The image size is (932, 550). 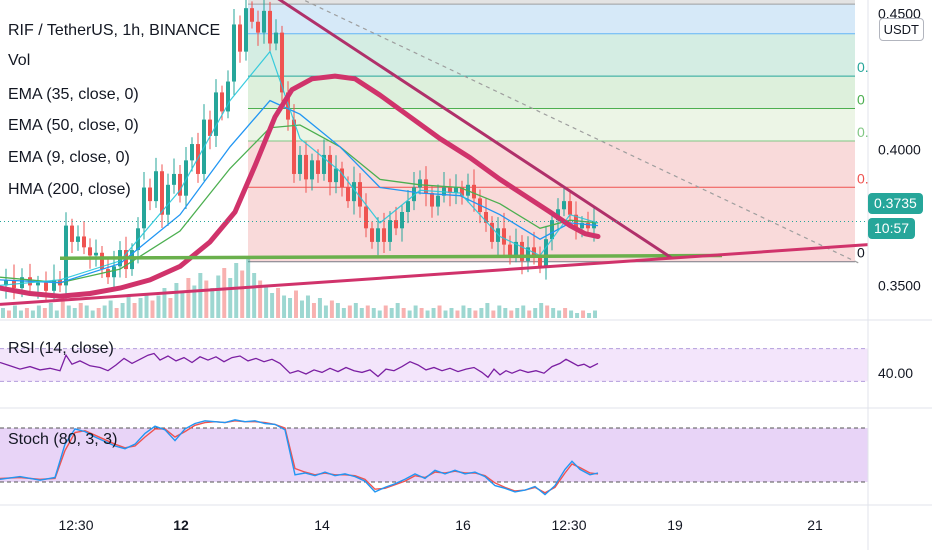 I want to click on fib-level-label: 0, so click(x=861, y=253).